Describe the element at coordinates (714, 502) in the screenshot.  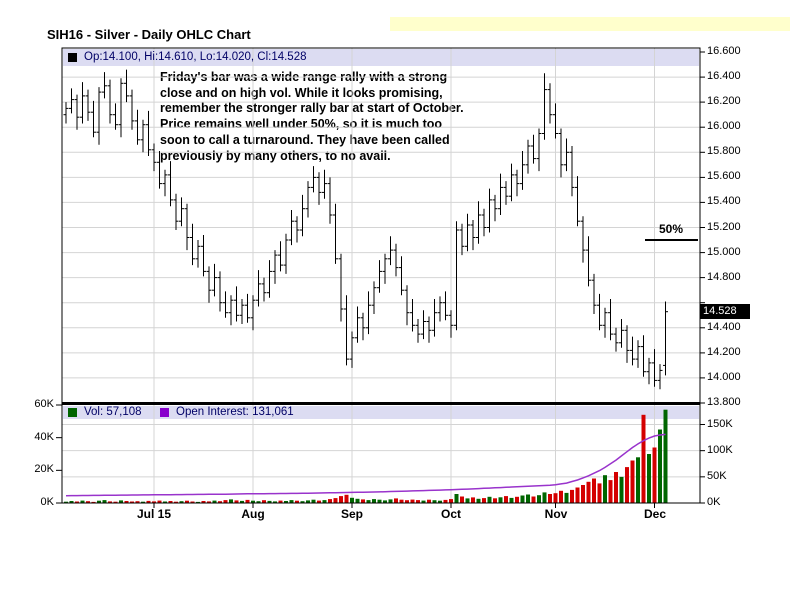
I see `volume-right-tick-label: 0K` at that location.